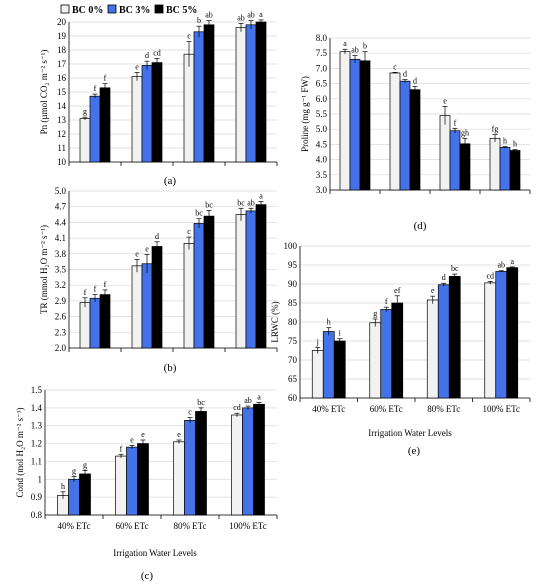  Describe the element at coordinates (85, 111) in the screenshot. I see `significance-letter: g` at that location.